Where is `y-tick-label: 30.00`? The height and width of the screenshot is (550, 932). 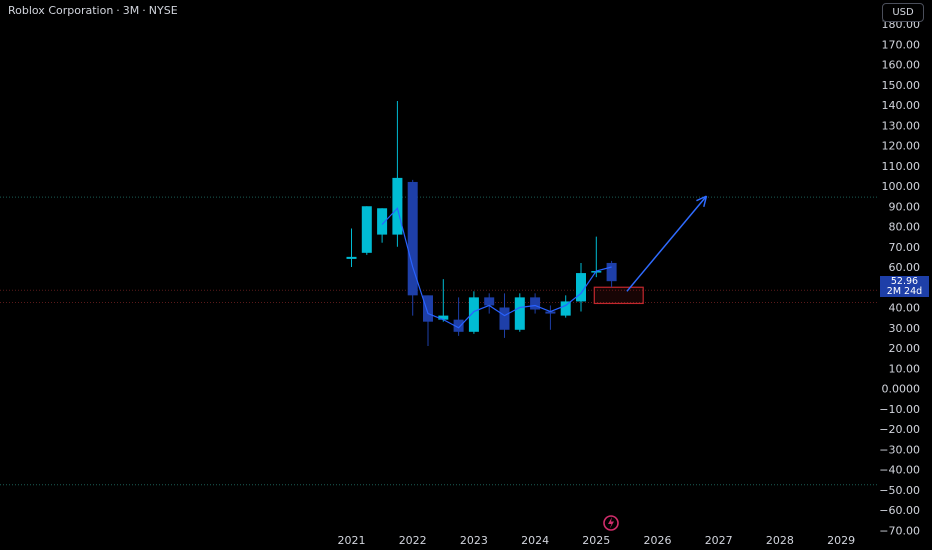 y-tick-label: 30.00 is located at coordinates (905, 328).